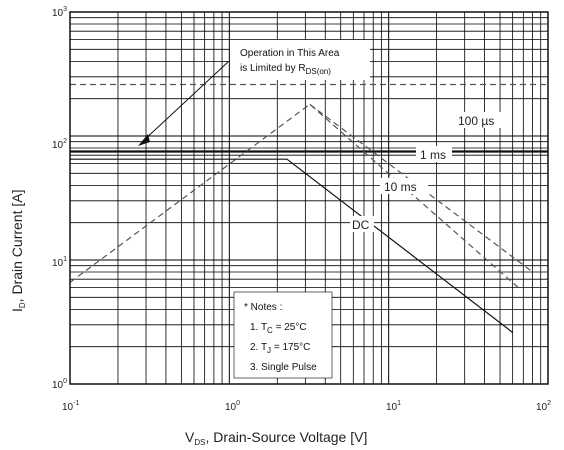 This screenshot has width=564, height=450. What do you see at coordinates (232, 406) in the screenshot?
I see `x-tick-1: 10⁰` at bounding box center [232, 406].